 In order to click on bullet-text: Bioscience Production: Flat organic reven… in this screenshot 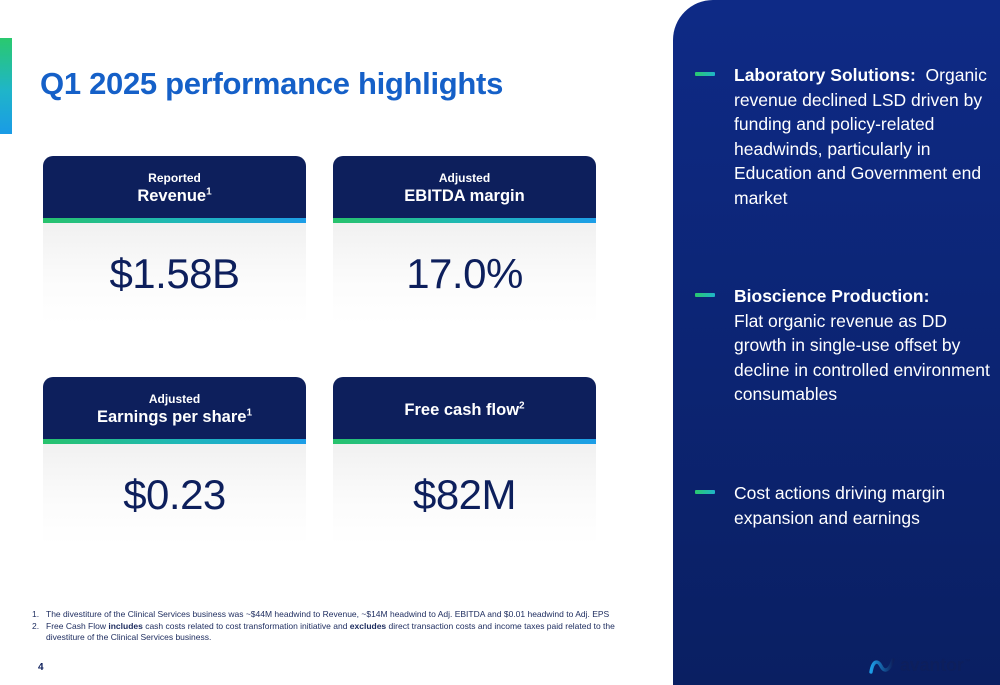, I will do `click(862, 345)`.